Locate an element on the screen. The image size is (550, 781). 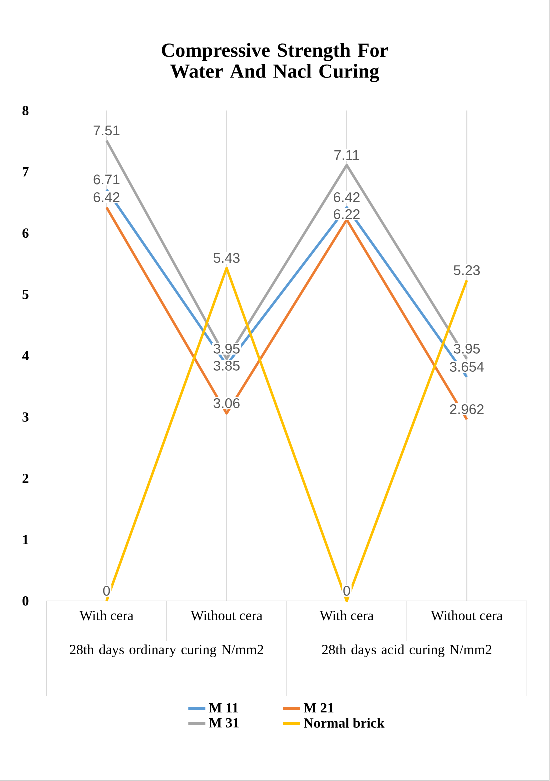
data-label: 5.43 is located at coordinates (227, 258).